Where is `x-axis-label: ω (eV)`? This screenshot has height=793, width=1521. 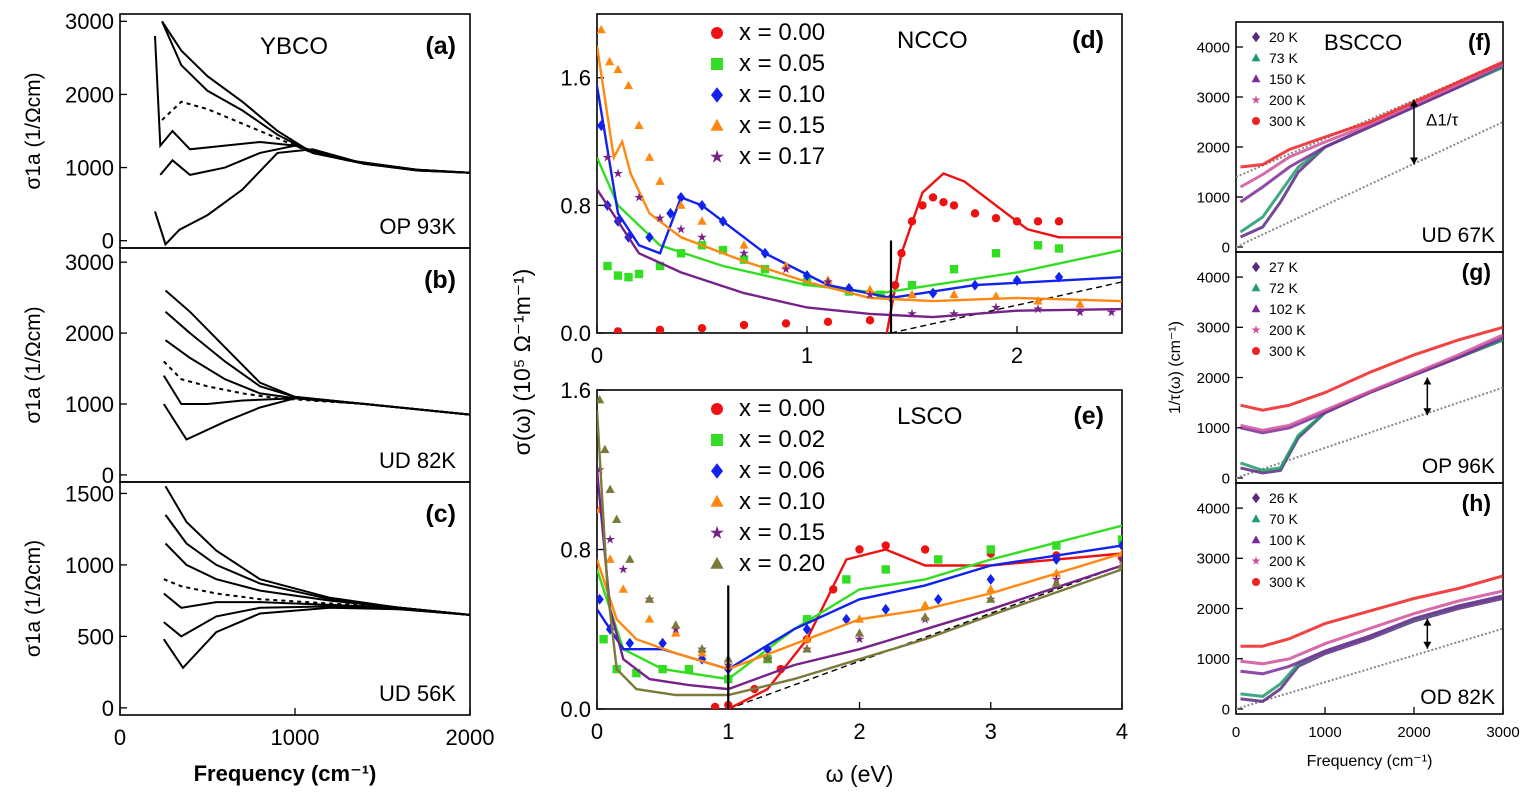
x-axis-label: ω (eV) is located at coordinates (860, 774).